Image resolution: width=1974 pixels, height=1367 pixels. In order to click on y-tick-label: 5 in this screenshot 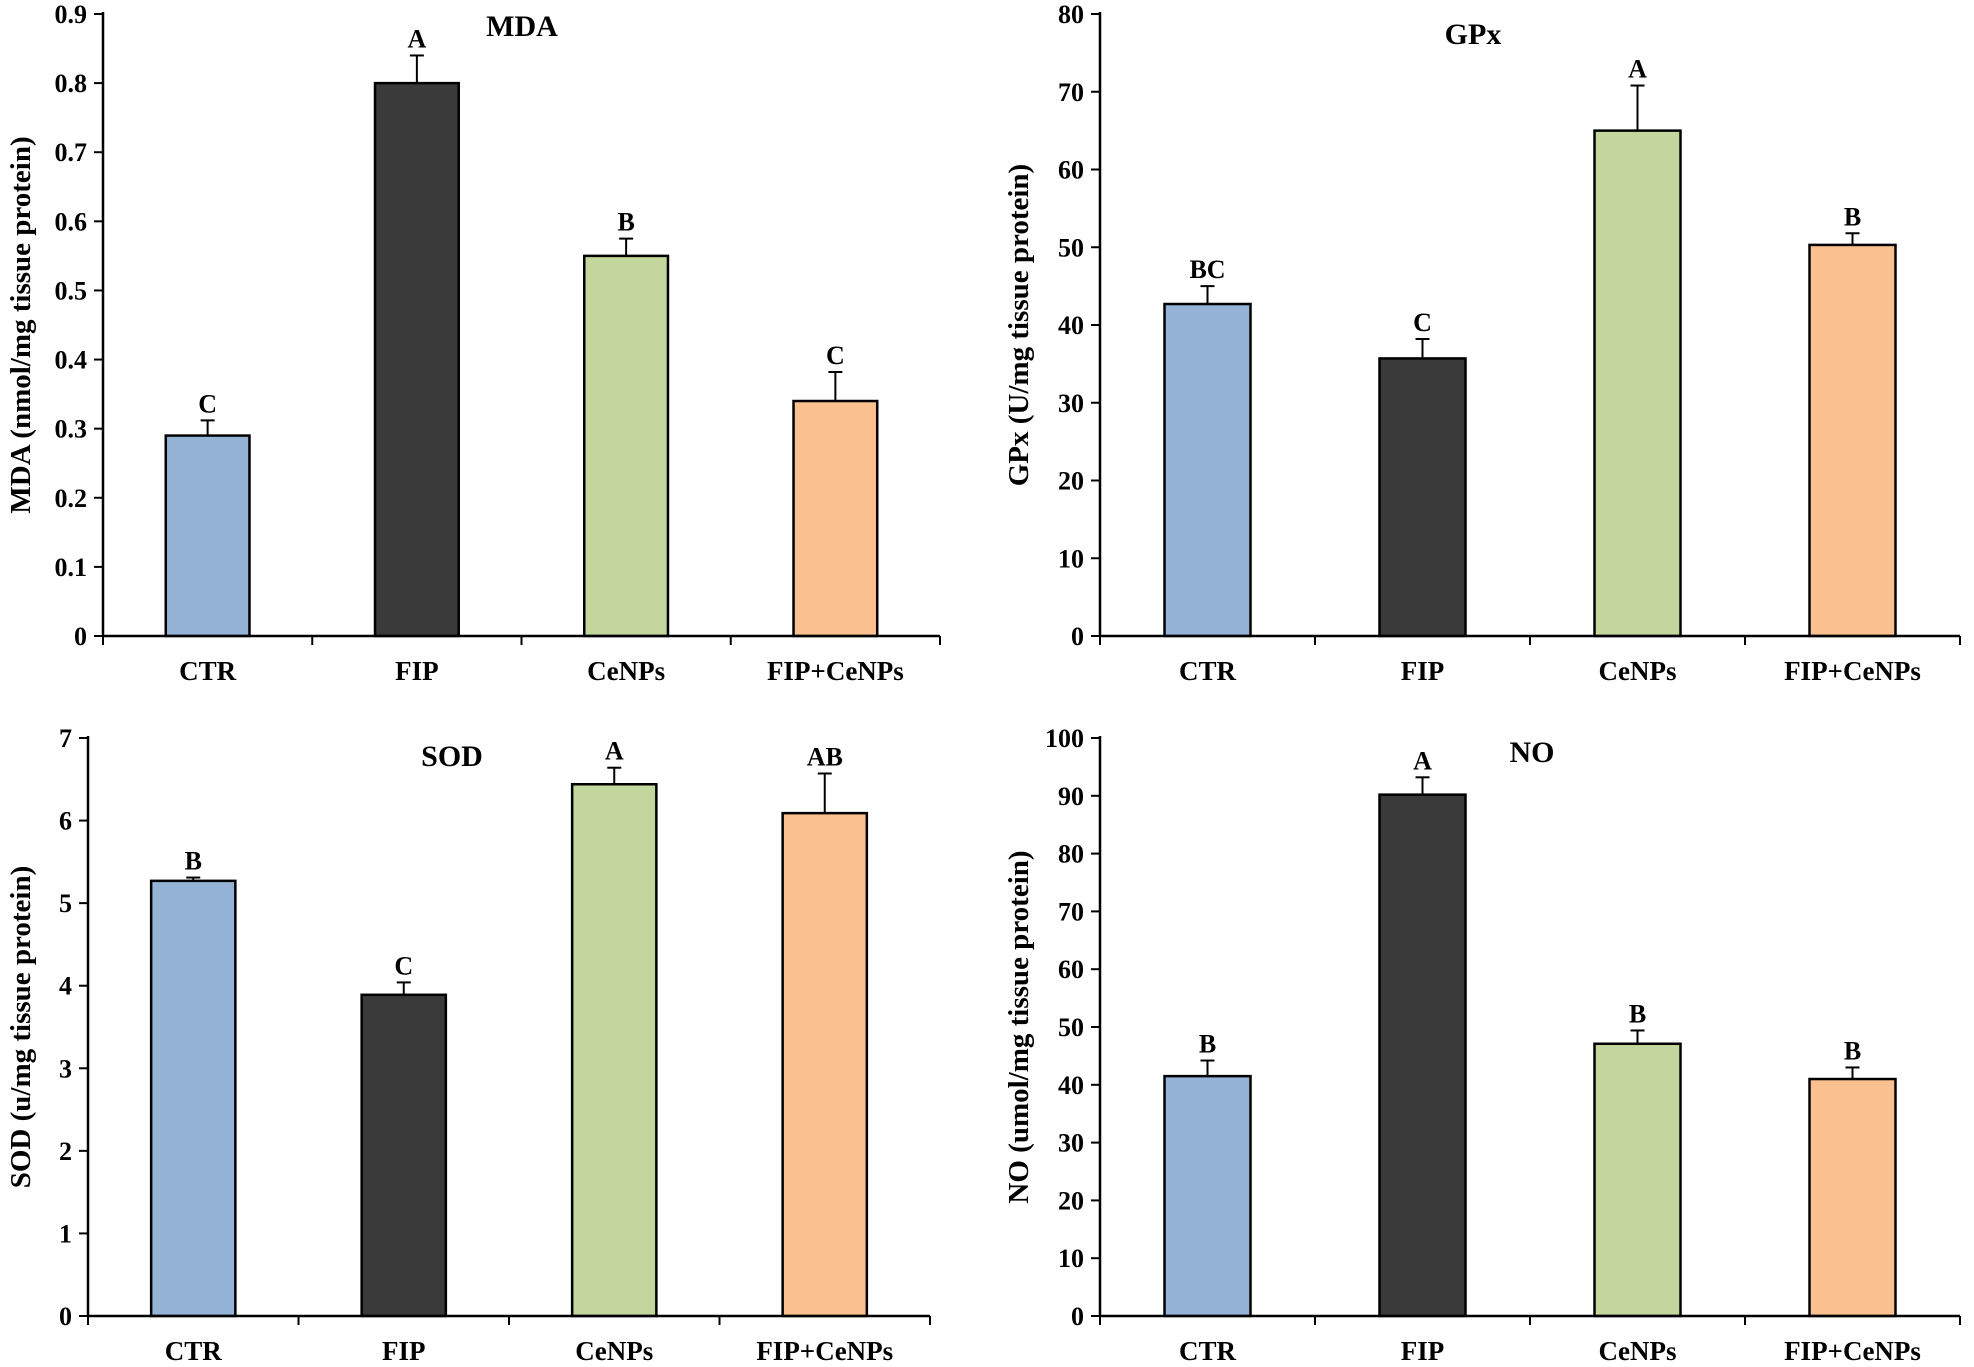, I will do `click(65, 903)`.